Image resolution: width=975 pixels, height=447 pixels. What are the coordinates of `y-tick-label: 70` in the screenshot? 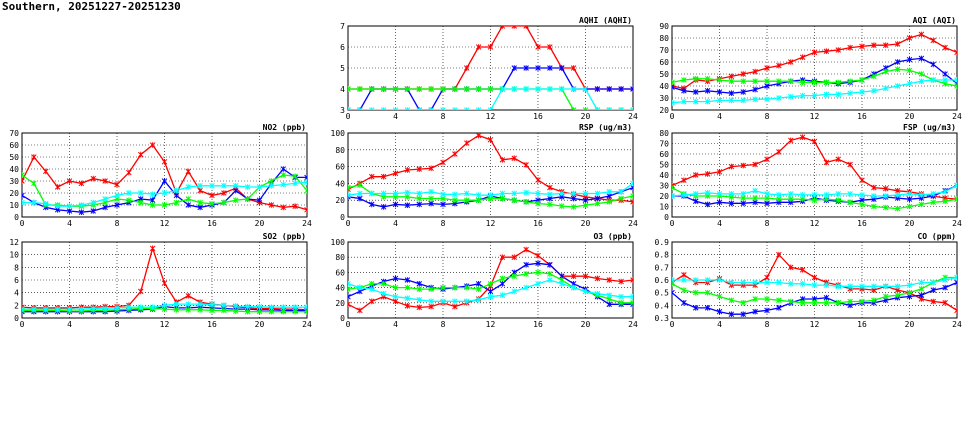 It's located at (664, 50).